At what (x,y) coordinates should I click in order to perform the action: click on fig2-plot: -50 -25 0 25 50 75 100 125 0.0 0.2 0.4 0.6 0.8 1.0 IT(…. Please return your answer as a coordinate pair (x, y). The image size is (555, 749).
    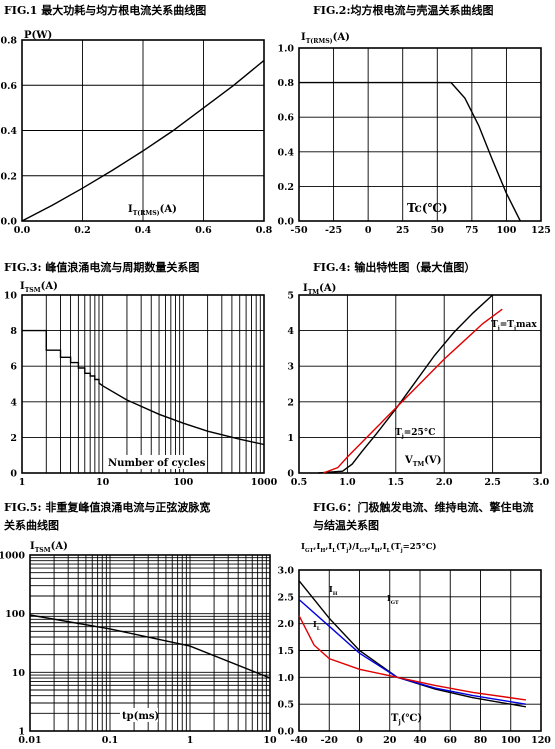
    Looking at the image, I should click on (414, 134).